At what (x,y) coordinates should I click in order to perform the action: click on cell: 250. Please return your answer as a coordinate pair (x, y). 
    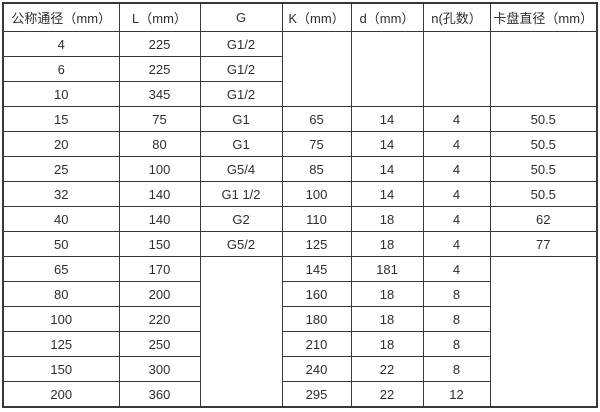
    Looking at the image, I should click on (159, 344).